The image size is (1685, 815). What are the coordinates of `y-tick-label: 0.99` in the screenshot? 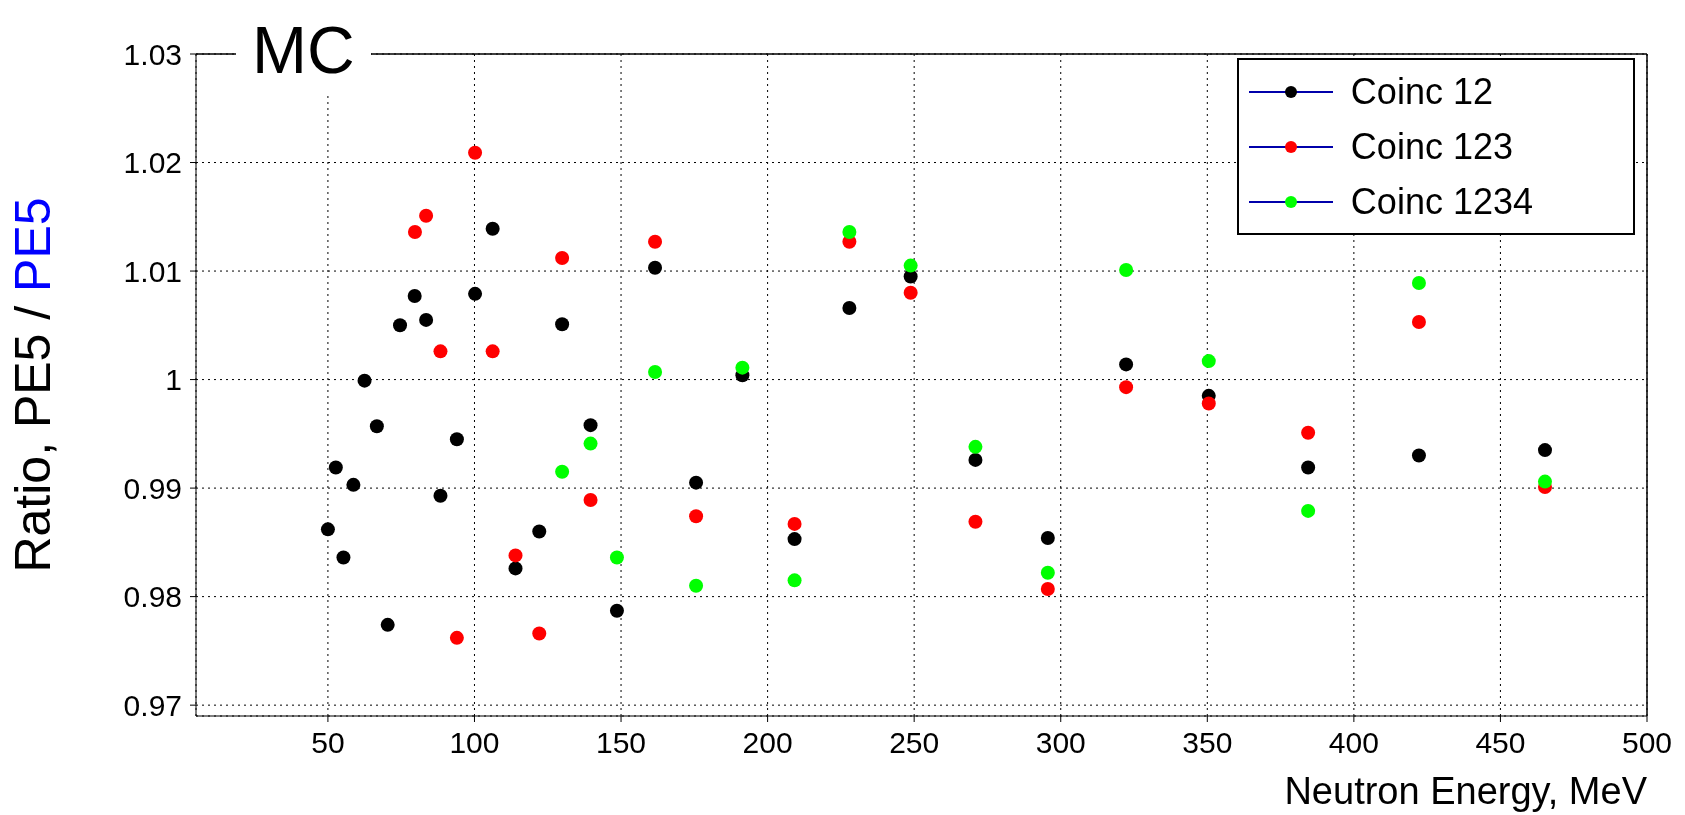 It's located at (152, 488).